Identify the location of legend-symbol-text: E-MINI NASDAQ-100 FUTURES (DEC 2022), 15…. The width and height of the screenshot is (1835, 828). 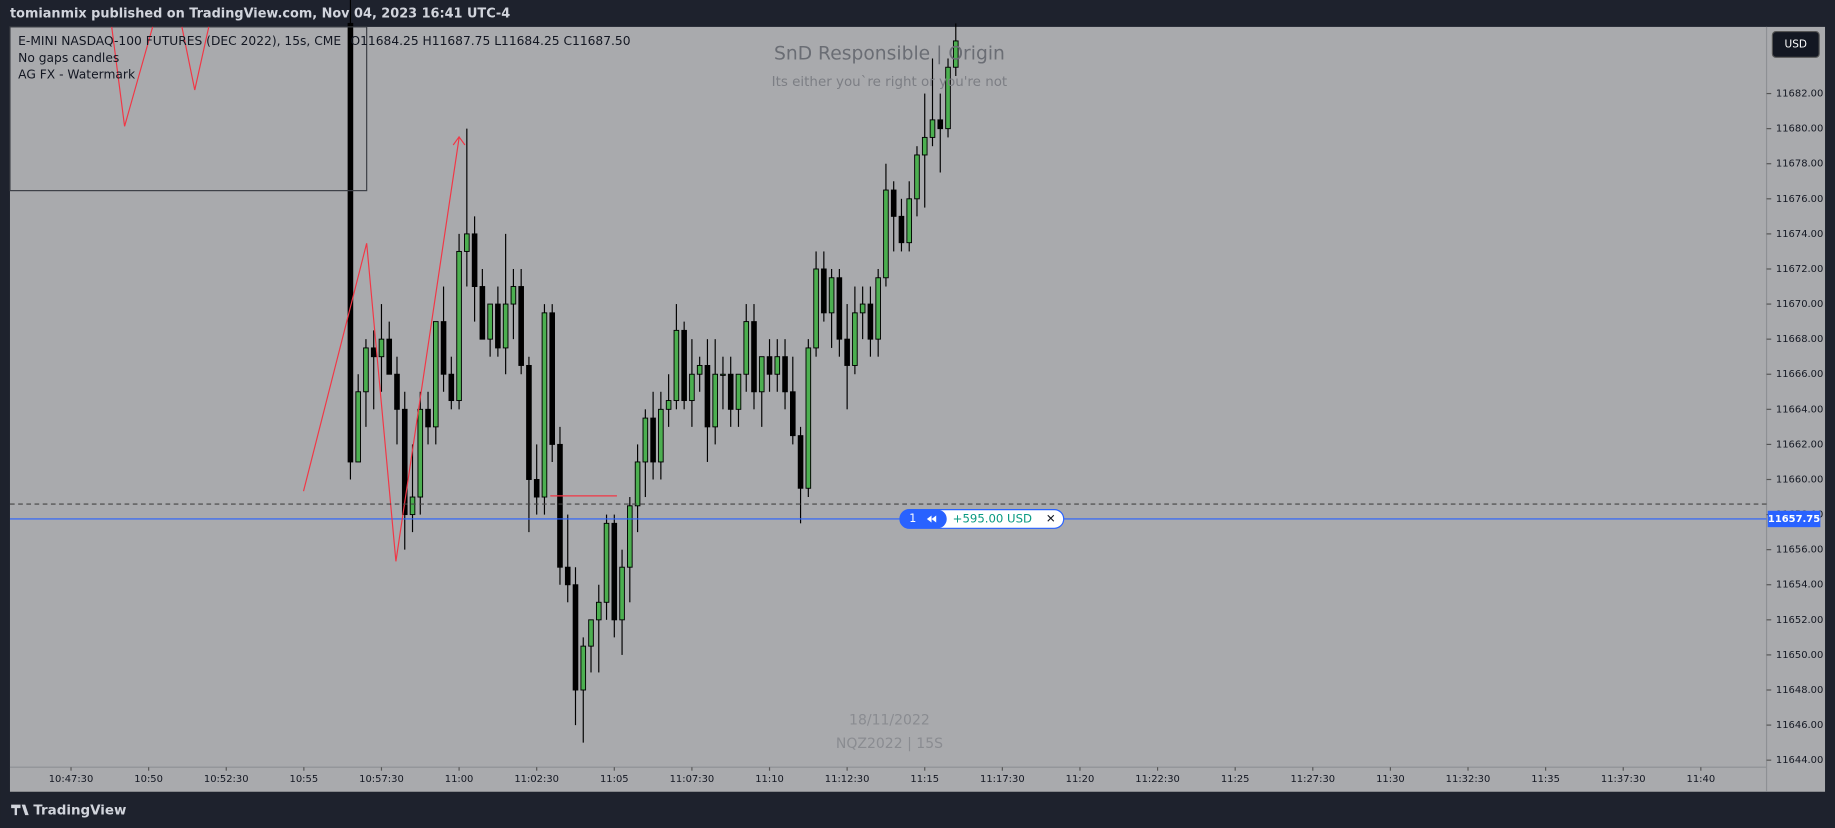
(179, 40).